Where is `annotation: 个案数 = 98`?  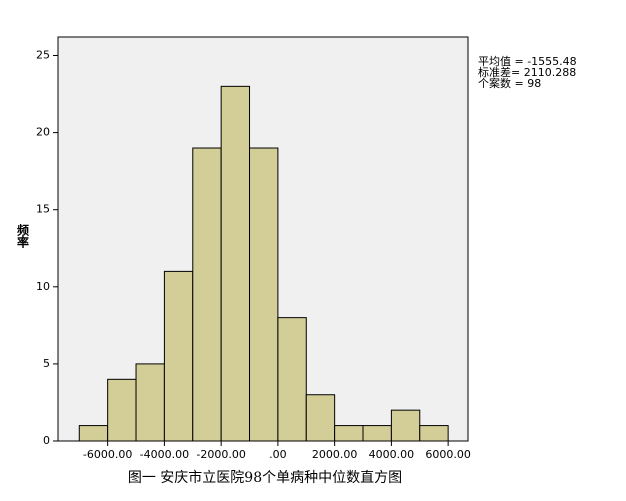
annotation: 个案数 = 98 is located at coordinates (509, 83).